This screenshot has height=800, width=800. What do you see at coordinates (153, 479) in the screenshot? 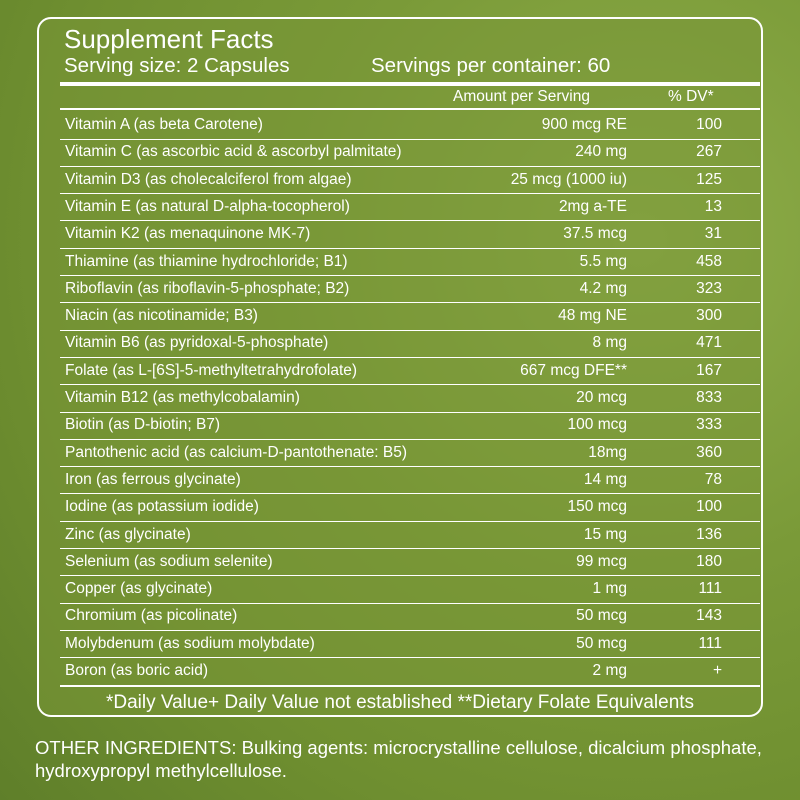
I see `nutrient-name: Iron (as ferrous glycinate)` at bounding box center [153, 479].